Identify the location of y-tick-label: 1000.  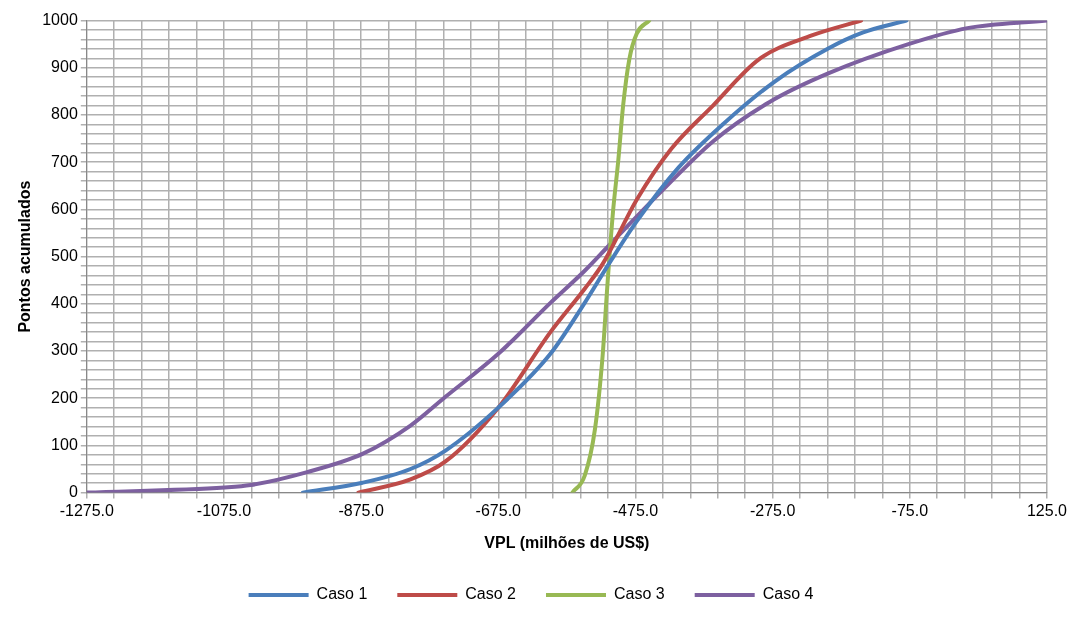
(60, 20).